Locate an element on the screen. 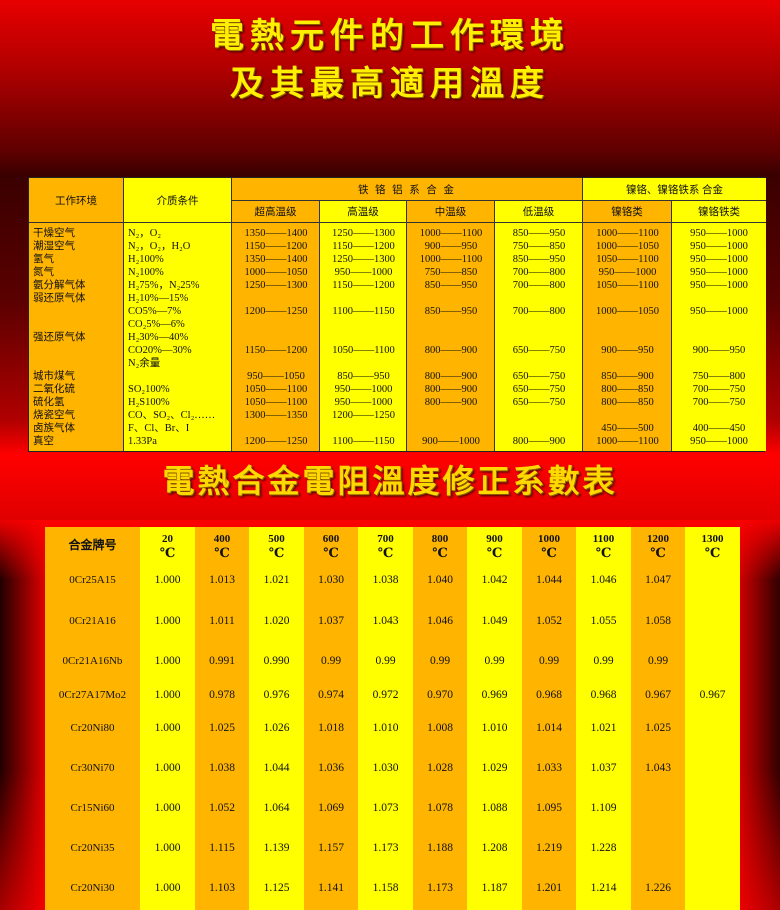 The height and width of the screenshot is (910, 780). coefficient-value: 0.974 is located at coordinates (331, 695).